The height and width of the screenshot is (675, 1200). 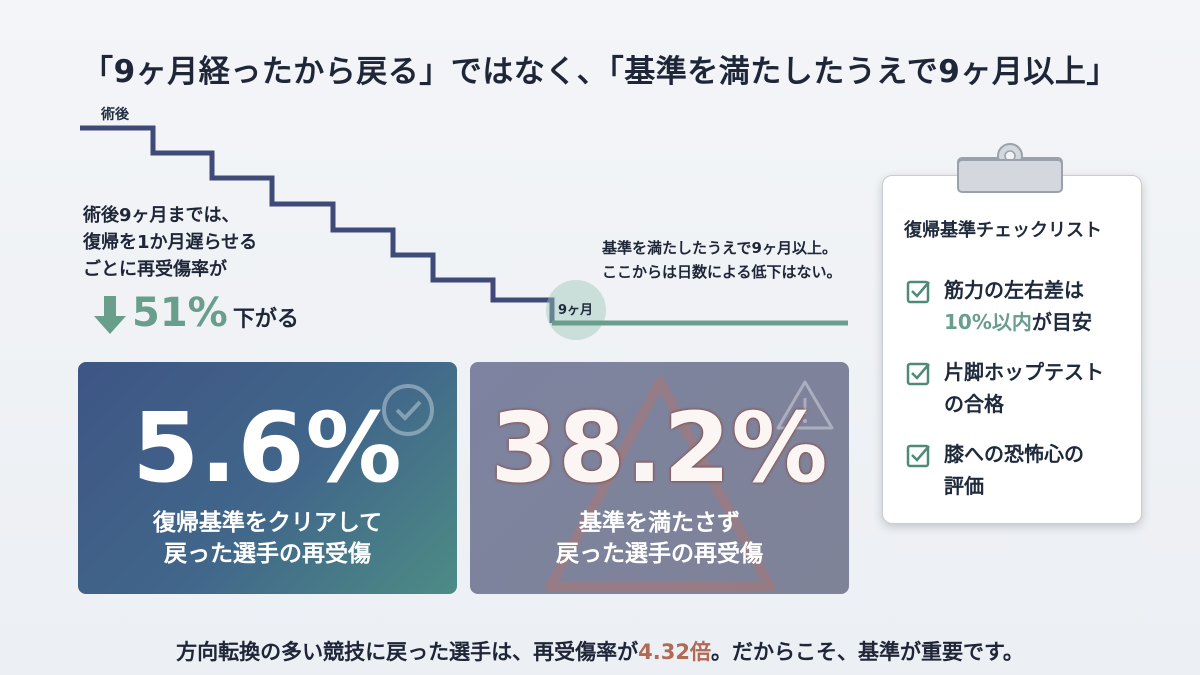 What do you see at coordinates (722, 260) in the screenshot?
I see `right-note: 基準を満たしたうえで9ヶ月以上。 ここからは日数による低下はない。` at bounding box center [722, 260].